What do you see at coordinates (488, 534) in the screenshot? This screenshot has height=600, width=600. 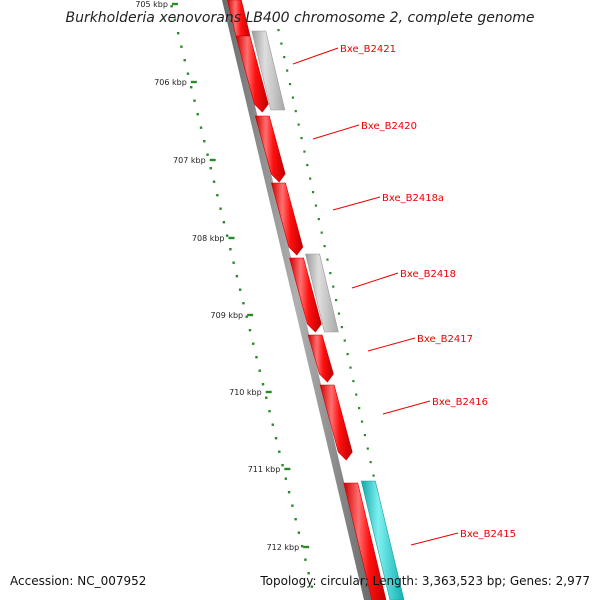 I see `gene-label: Bxe_B2415` at bounding box center [488, 534].